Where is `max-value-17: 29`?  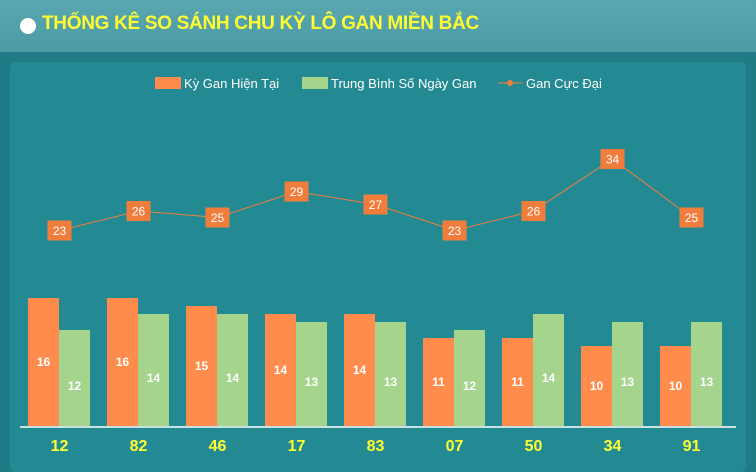
max-value-17: 29 is located at coordinates (297, 192).